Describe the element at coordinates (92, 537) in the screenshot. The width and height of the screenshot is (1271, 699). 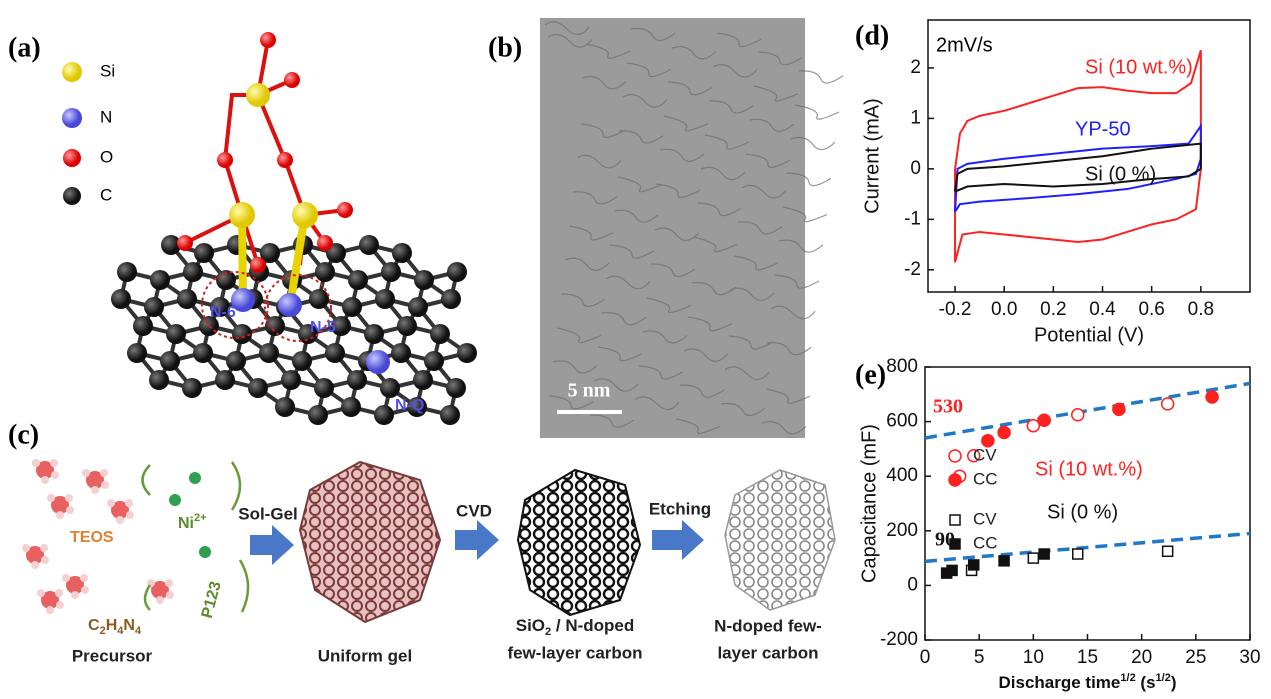
I see `reagent: TEOS` at that location.